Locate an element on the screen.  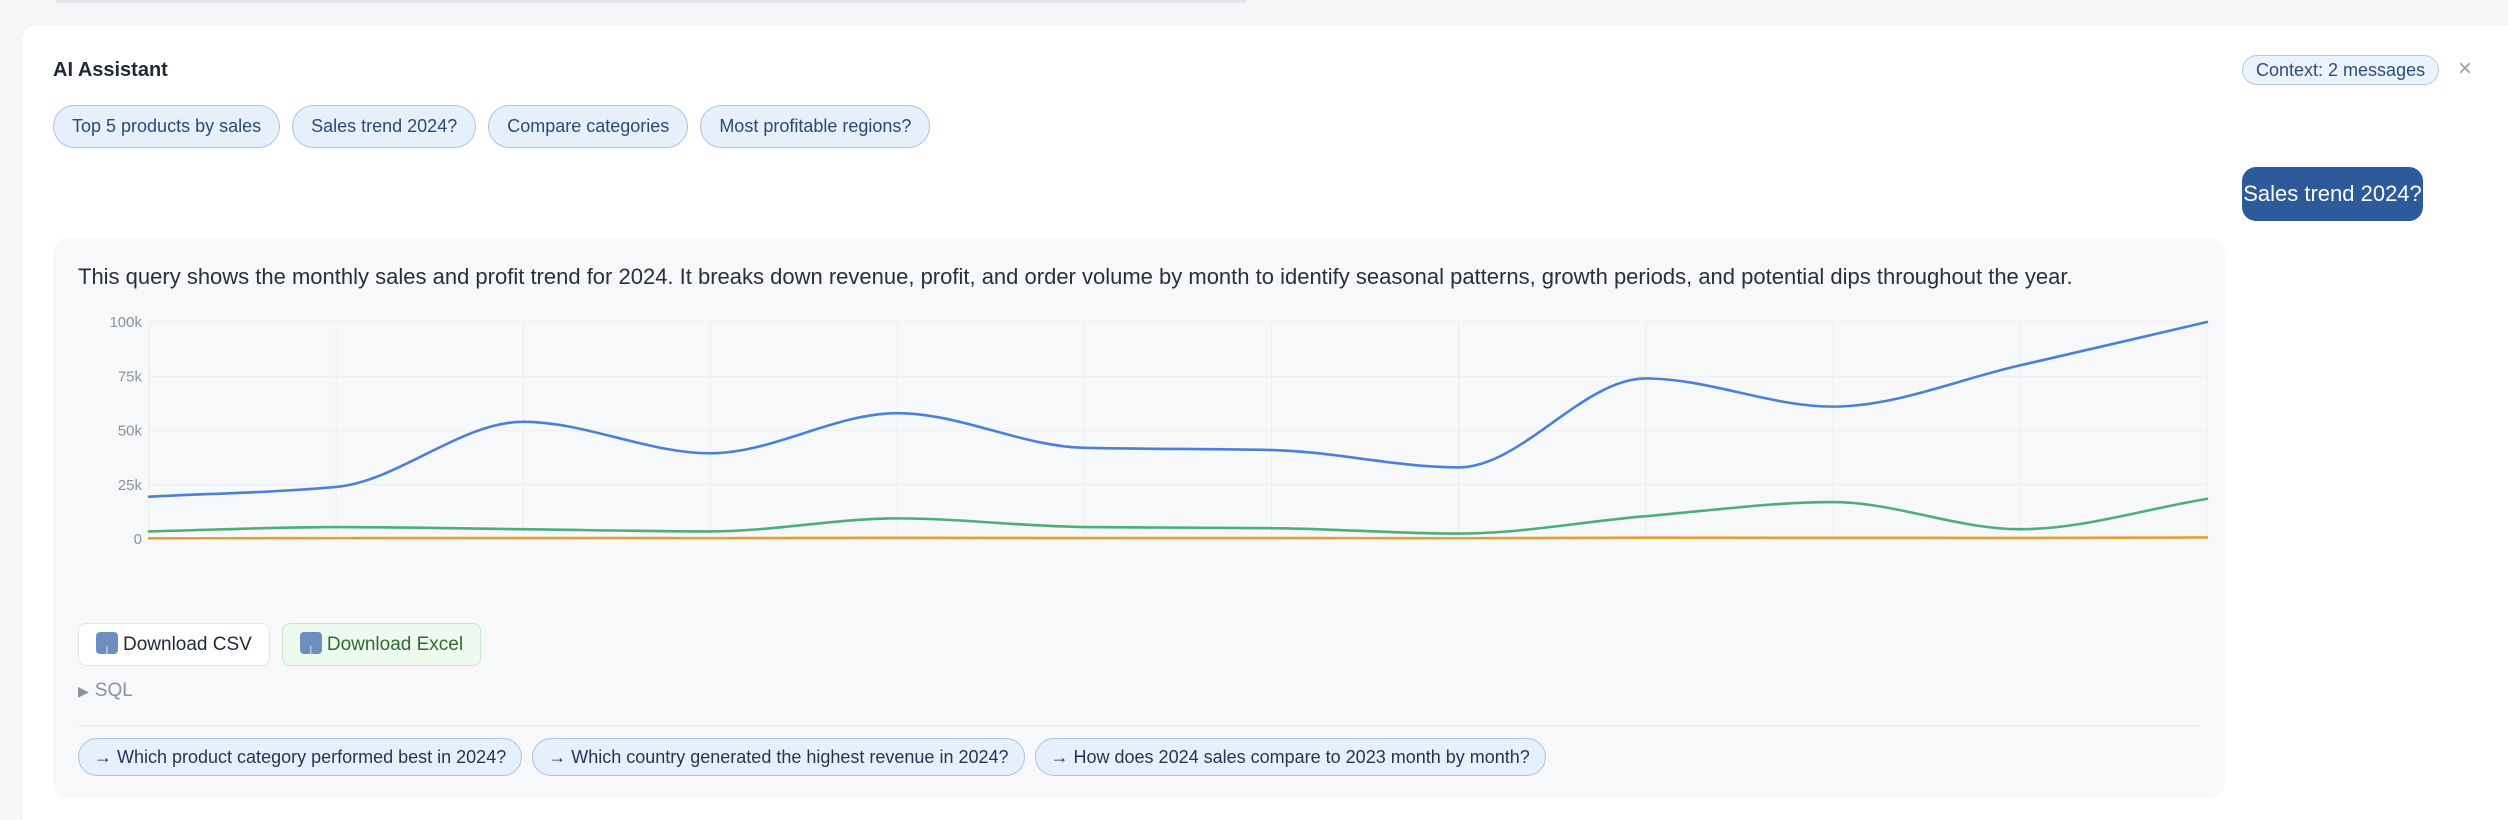
download-buttons: Download CSV Download Excel is located at coordinates (280, 647).